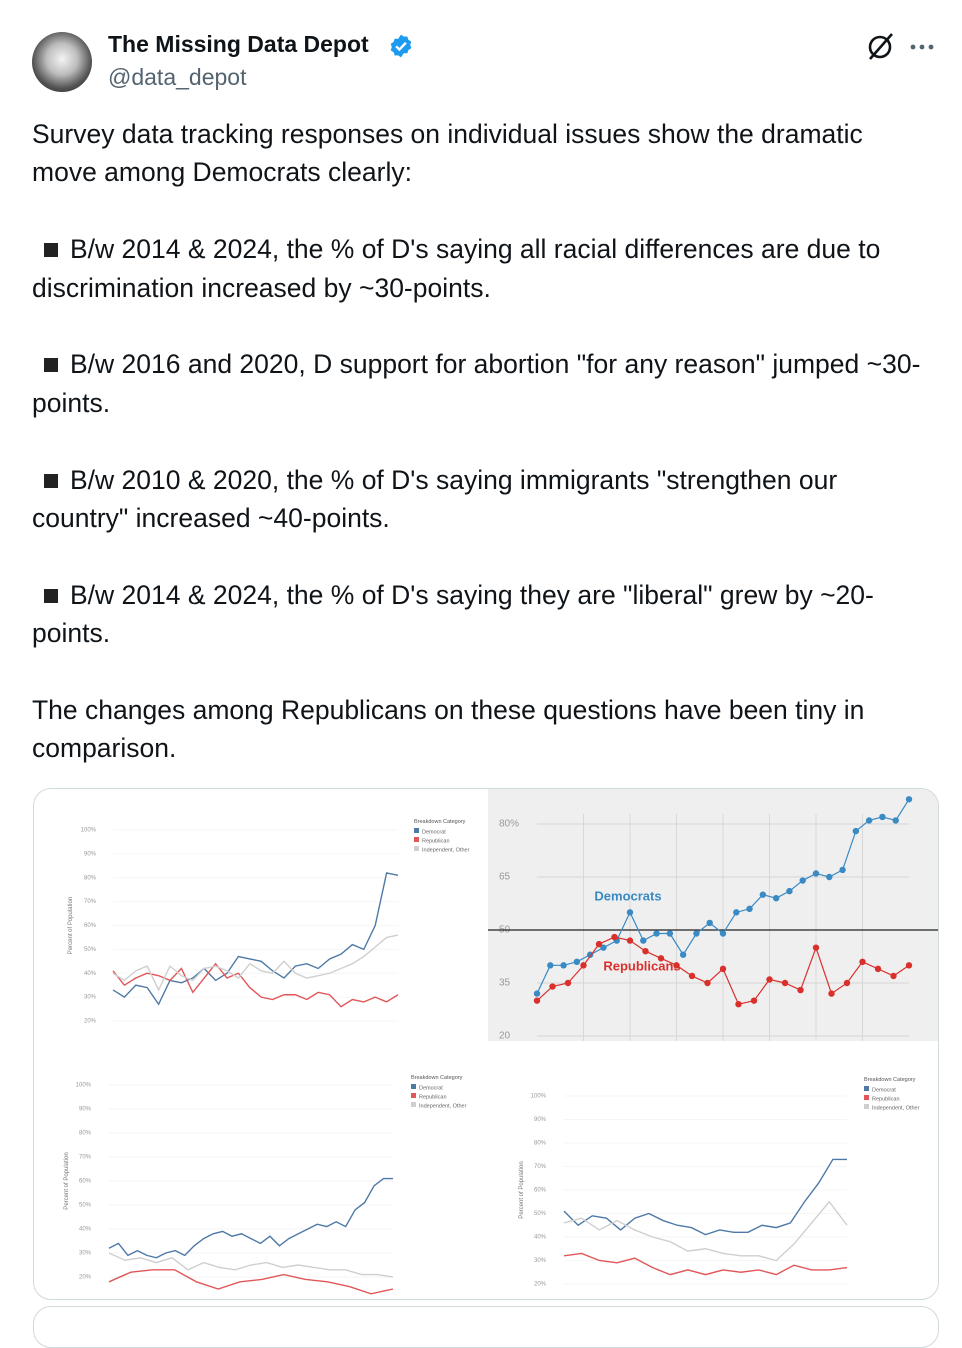 This screenshot has height=1348, width=962. I want to click on verified-badge, so click(401, 46).